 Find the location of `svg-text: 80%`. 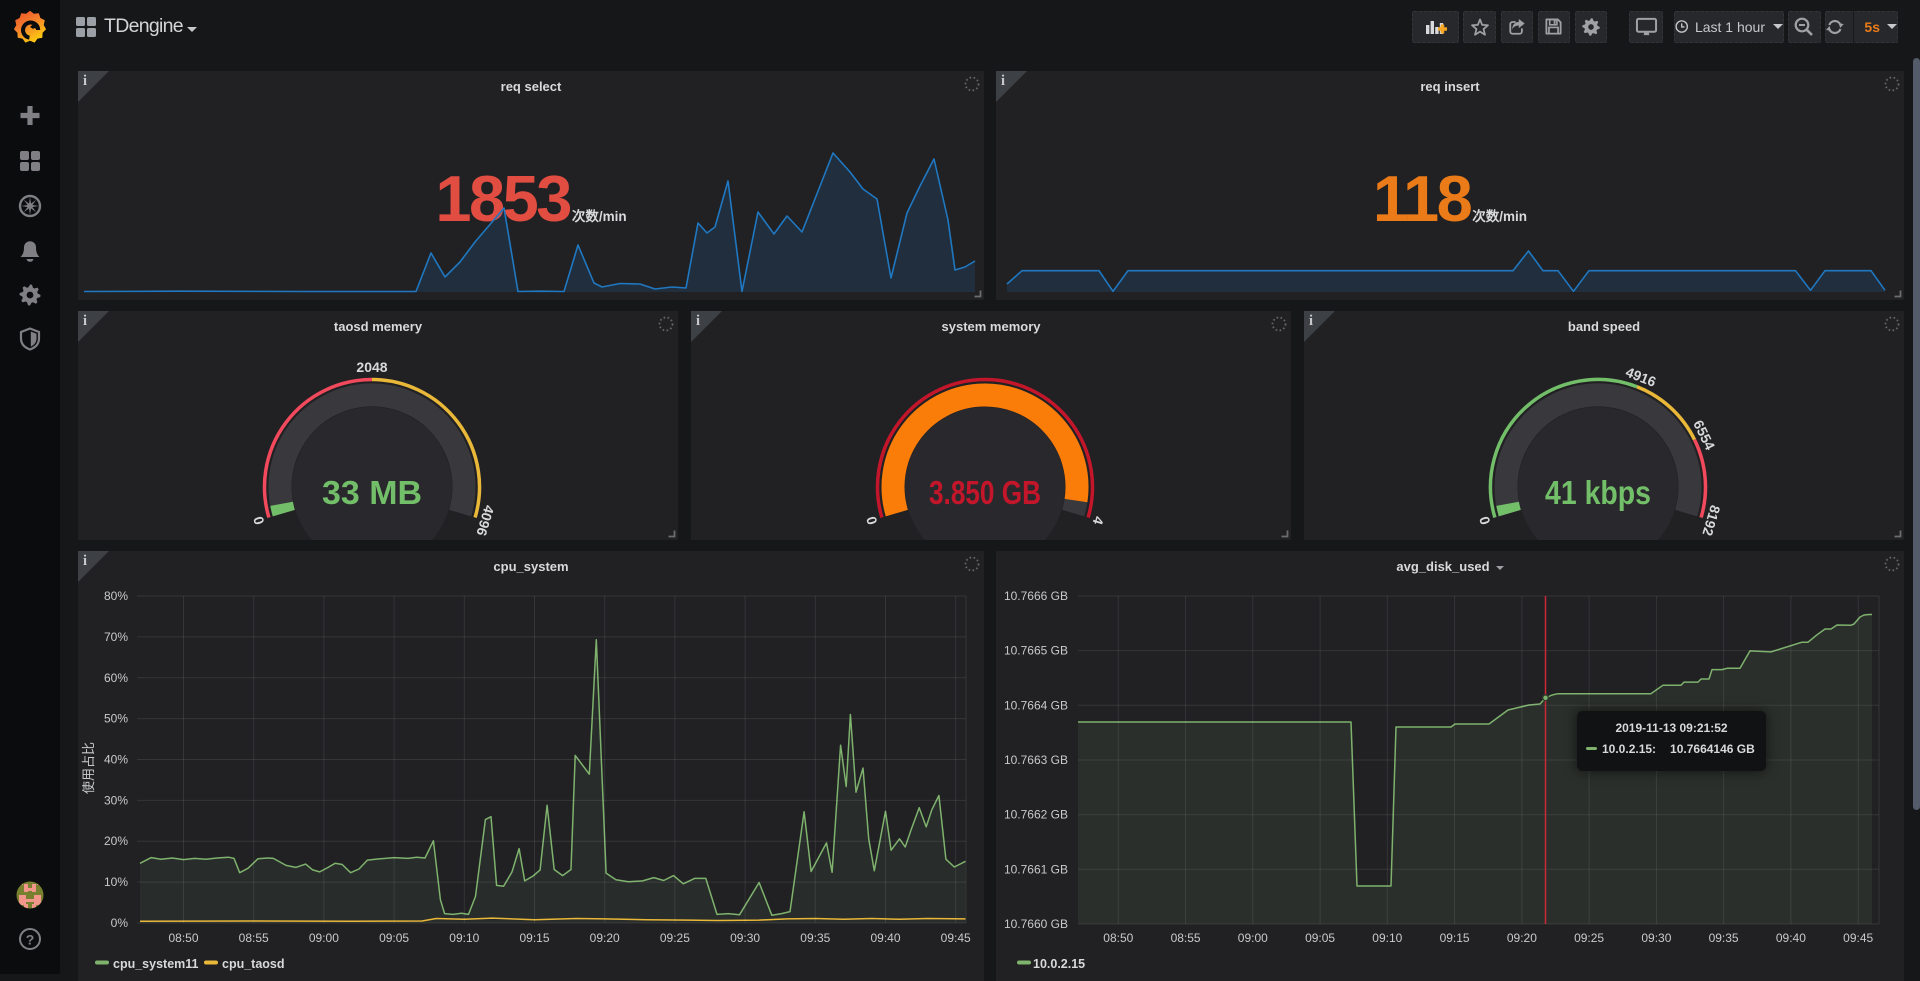

svg-text: 80% is located at coordinates (116, 596).